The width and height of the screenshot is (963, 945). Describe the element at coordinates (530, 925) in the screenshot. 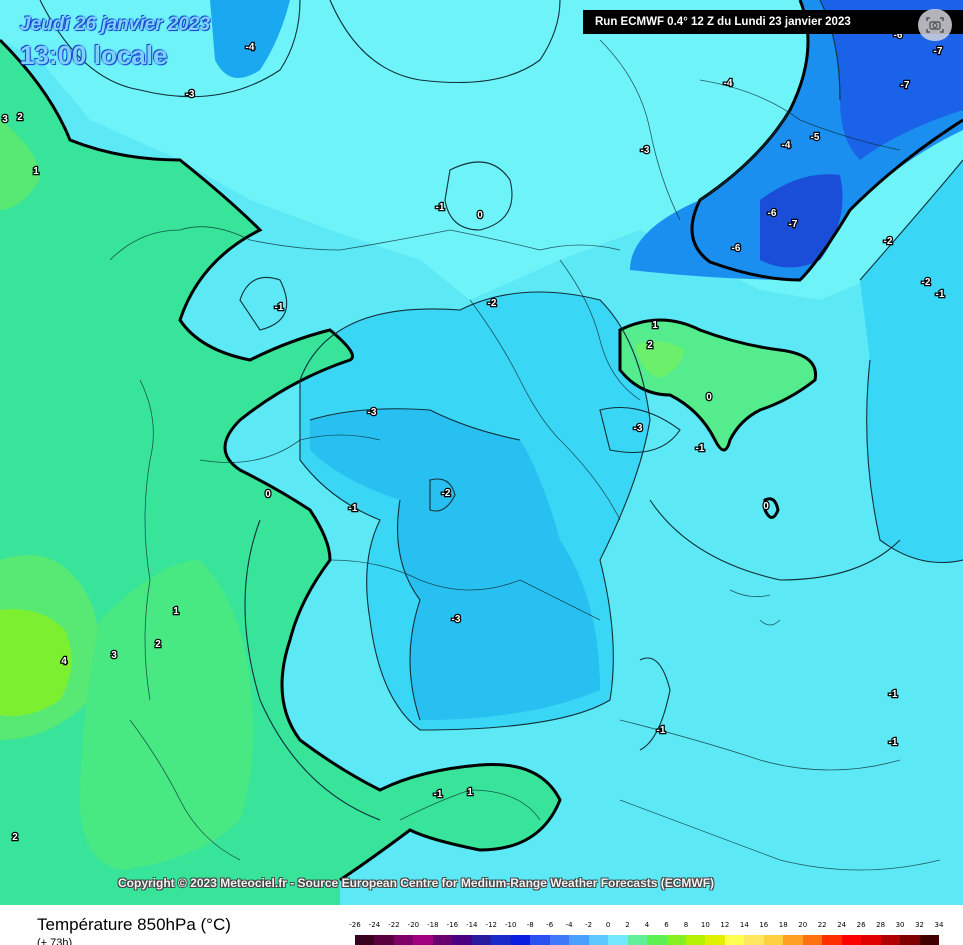

I see `legend-tick: -8` at that location.